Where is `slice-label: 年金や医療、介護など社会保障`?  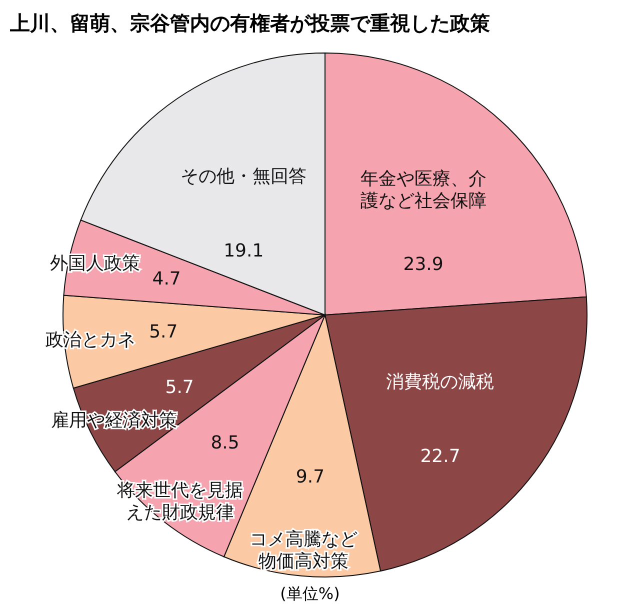
slice-label: 年金や医療、介護など社会保障 is located at coordinates (423, 190).